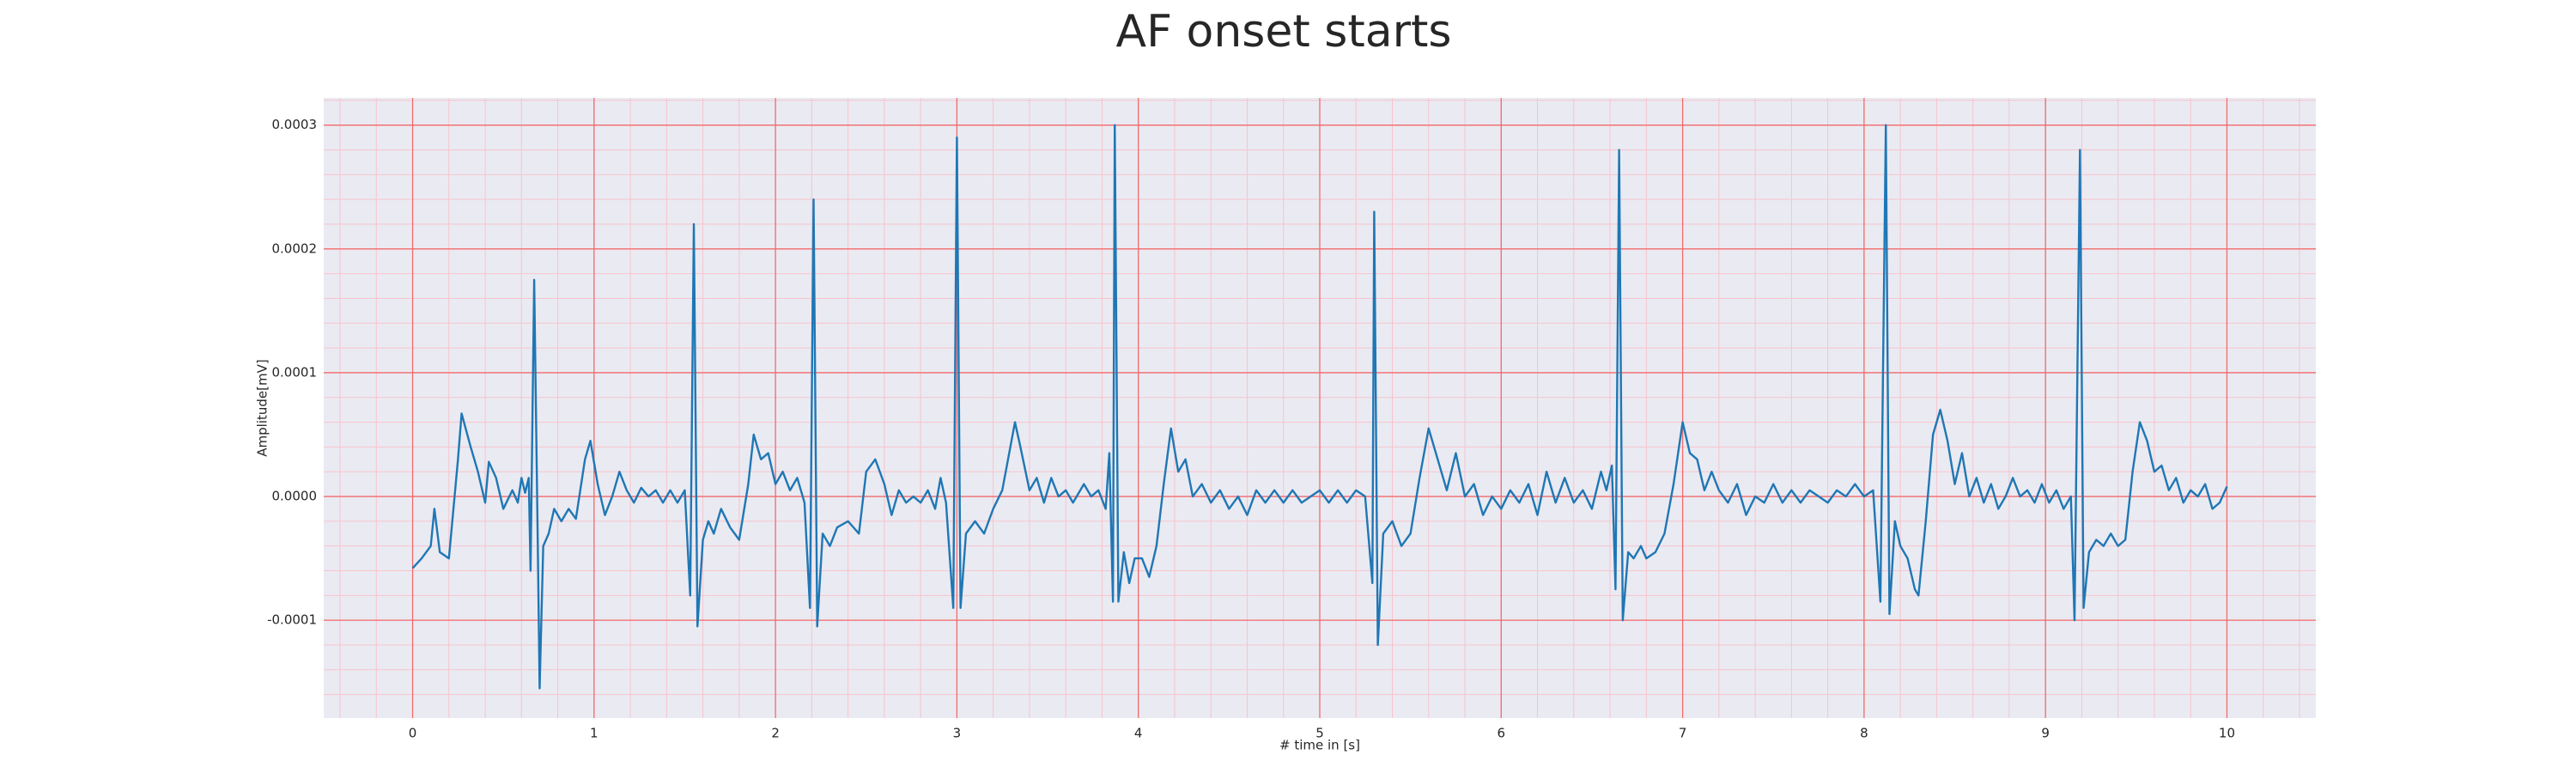 The image size is (2576, 773). I want to click on y-tick-label: 0.0000, so click(295, 496).